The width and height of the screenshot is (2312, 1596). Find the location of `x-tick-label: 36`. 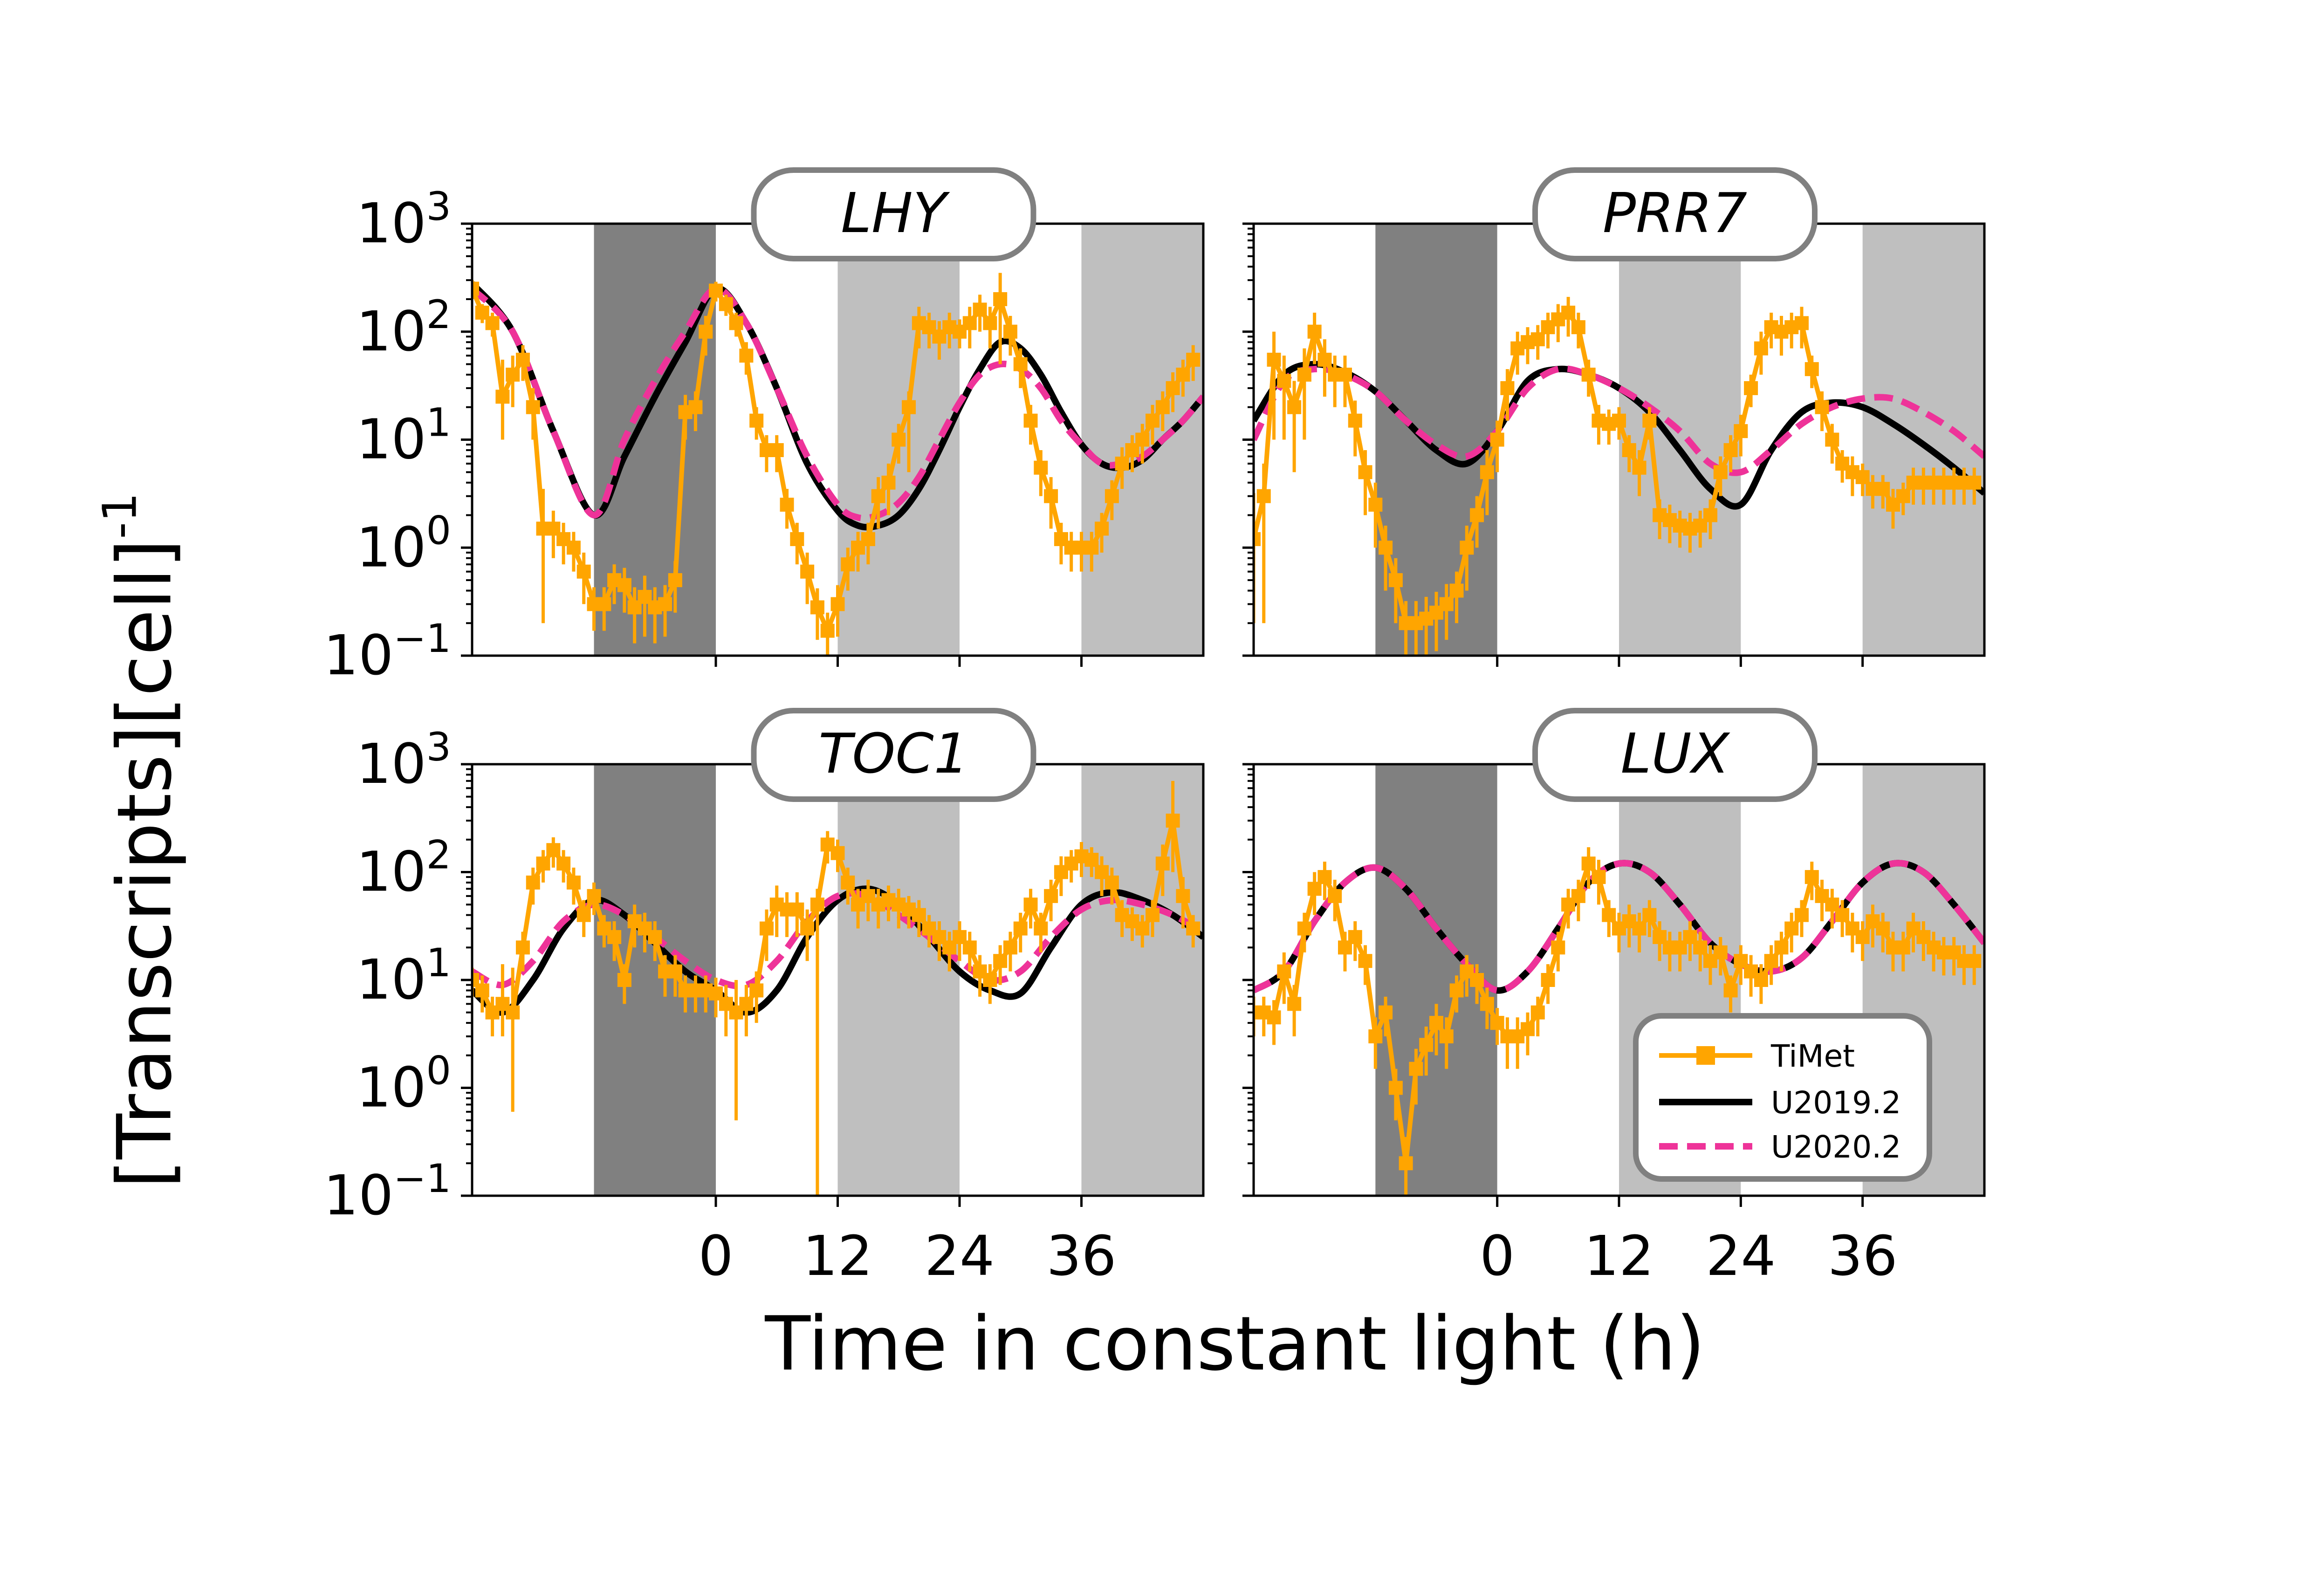

x-tick-label: 36 is located at coordinates (1863, 1256).